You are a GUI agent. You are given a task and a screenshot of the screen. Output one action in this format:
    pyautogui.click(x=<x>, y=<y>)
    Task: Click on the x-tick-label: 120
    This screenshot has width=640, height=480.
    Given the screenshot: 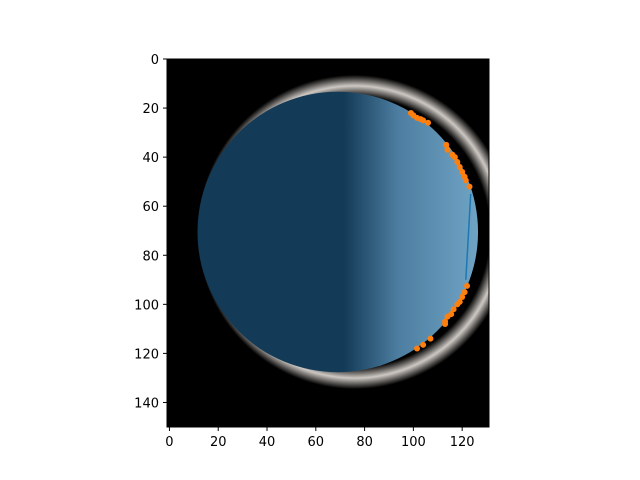 What is the action you would take?
    pyautogui.click(x=462, y=442)
    